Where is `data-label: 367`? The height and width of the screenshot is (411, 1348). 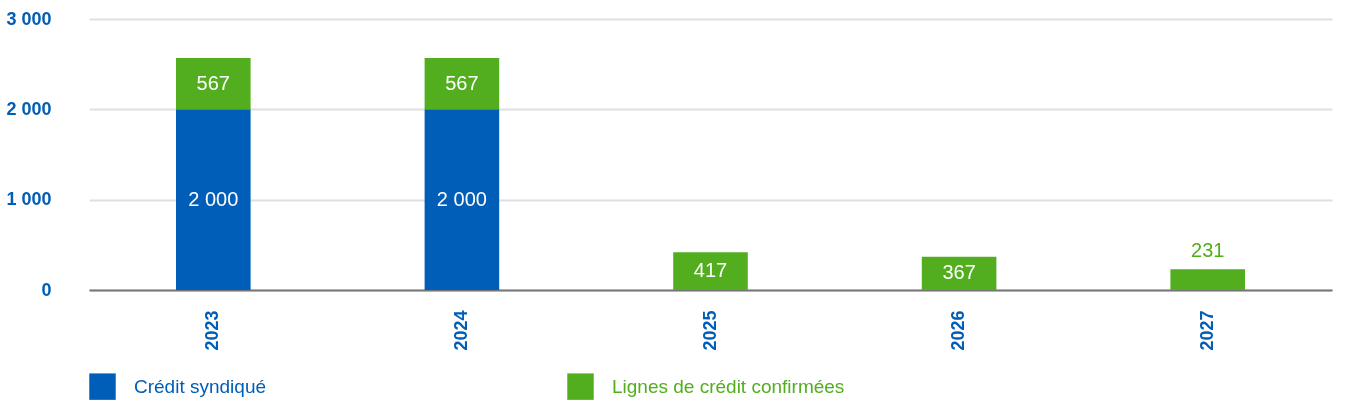 data-label: 367 is located at coordinates (959, 272).